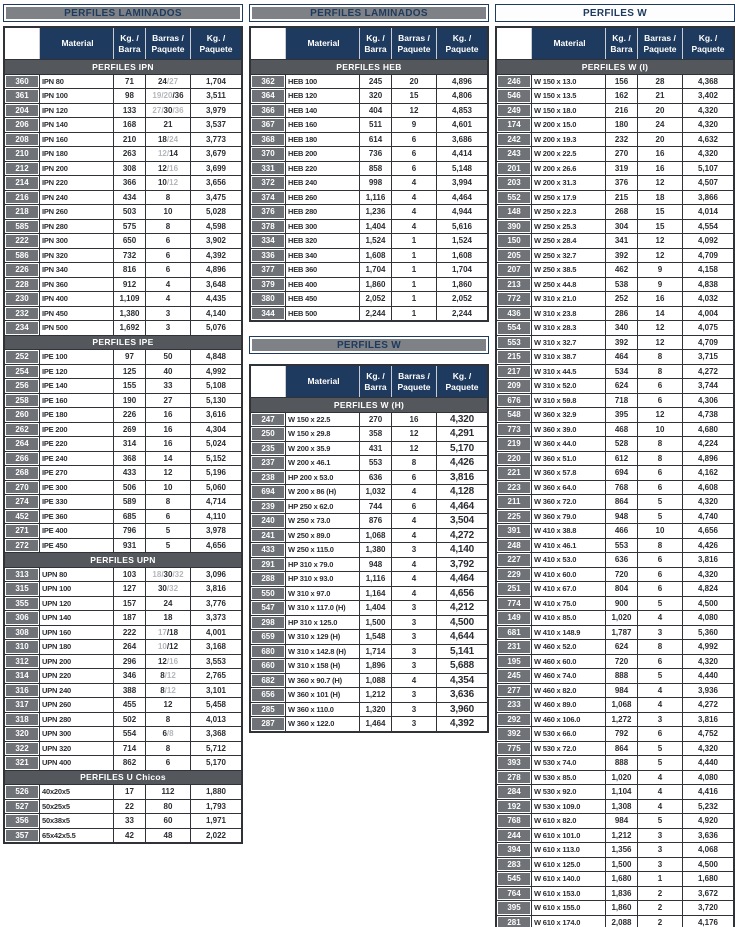  What do you see at coordinates (22, 487) in the screenshot?
I see `code-cell: 270` at bounding box center [22, 487].